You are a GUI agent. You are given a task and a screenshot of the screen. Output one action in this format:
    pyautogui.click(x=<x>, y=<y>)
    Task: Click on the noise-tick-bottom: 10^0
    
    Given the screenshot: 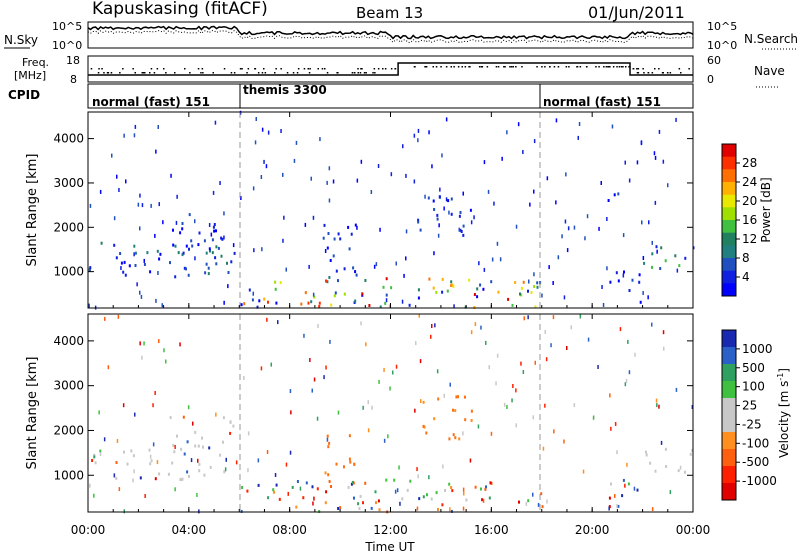 What is the action you would take?
    pyautogui.click(x=67, y=45)
    